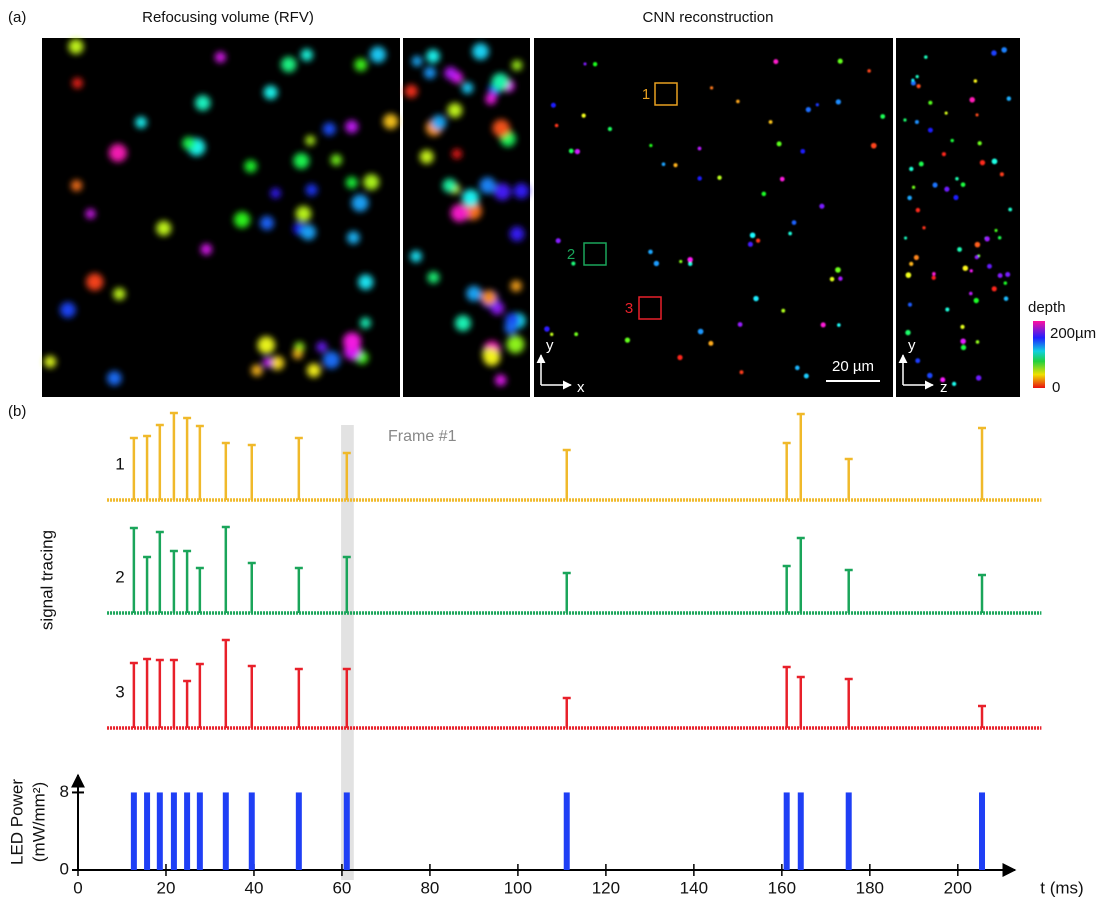  Describe the element at coordinates (1061, 887) in the screenshot. I see `x-axis-label: t (ms)` at that location.